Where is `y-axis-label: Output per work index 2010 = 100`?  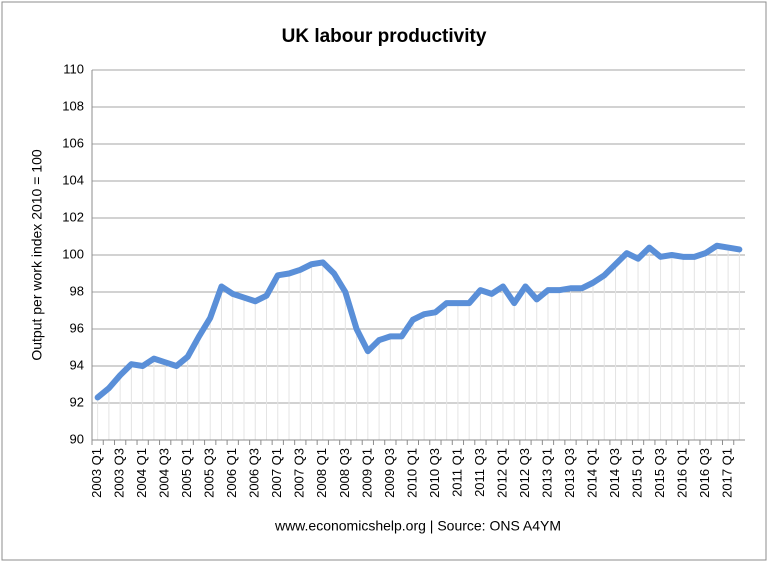
y-axis-label: Output per work index 2010 = 100 is located at coordinates (37, 255).